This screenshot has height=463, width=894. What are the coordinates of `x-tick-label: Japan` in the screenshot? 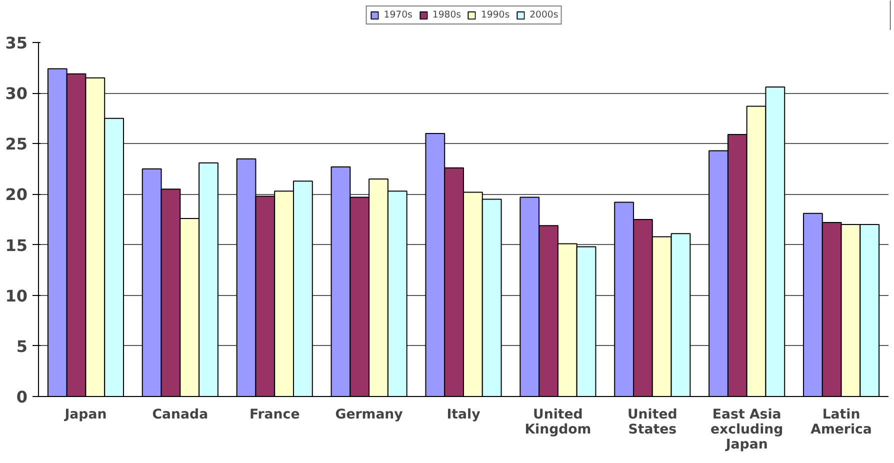 It's located at (85, 415).